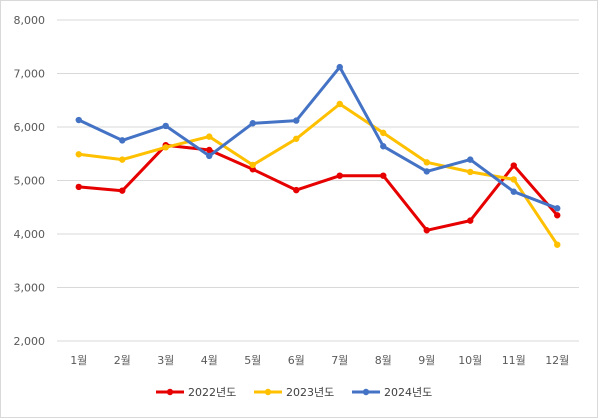 This screenshot has width=598, height=418. What do you see at coordinates (470, 360) in the screenshot?
I see `x-tick-label: 10월` at bounding box center [470, 360].